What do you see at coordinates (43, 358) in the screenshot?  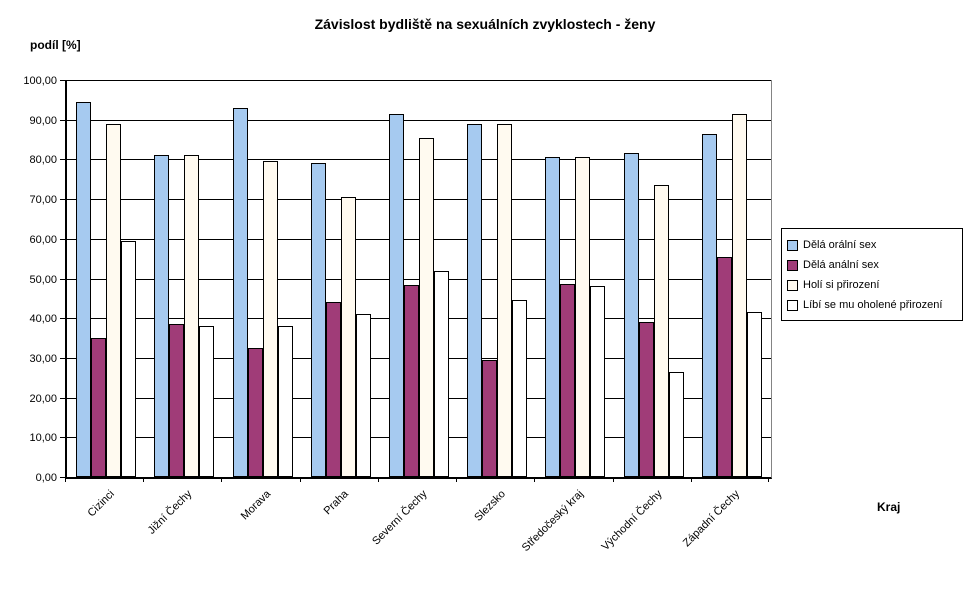 I see `y-tick-label: 30,00` at bounding box center [43, 358].